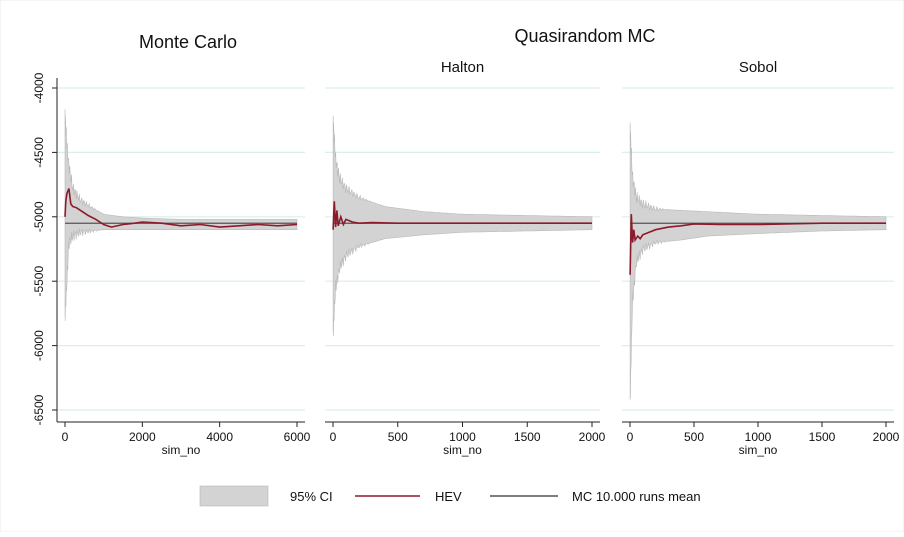 The height and width of the screenshot is (537, 904). Describe the element at coordinates (297, 437) in the screenshot. I see `x-tick-label: 6000` at that location.